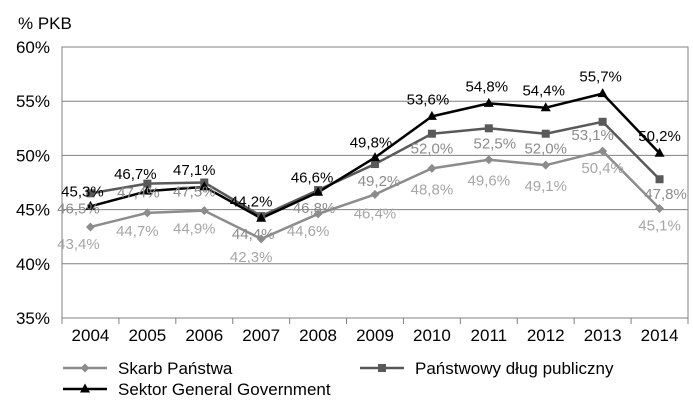 The height and width of the screenshot is (404, 693). What do you see at coordinates (543, 91) in the screenshot?
I see `data-label: 54,4%` at bounding box center [543, 91].